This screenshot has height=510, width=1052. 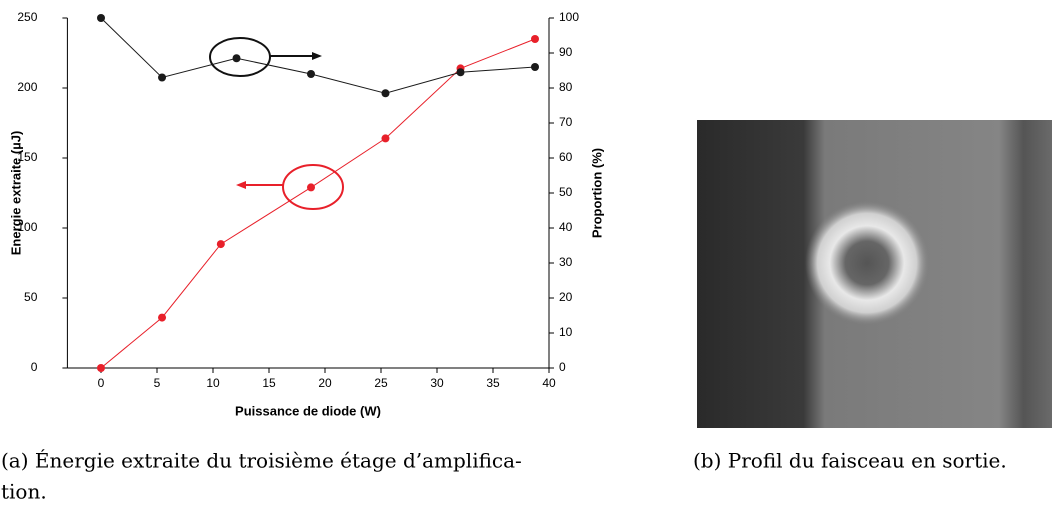 I want to click on y2-tick-label: 60, so click(x=566, y=157).